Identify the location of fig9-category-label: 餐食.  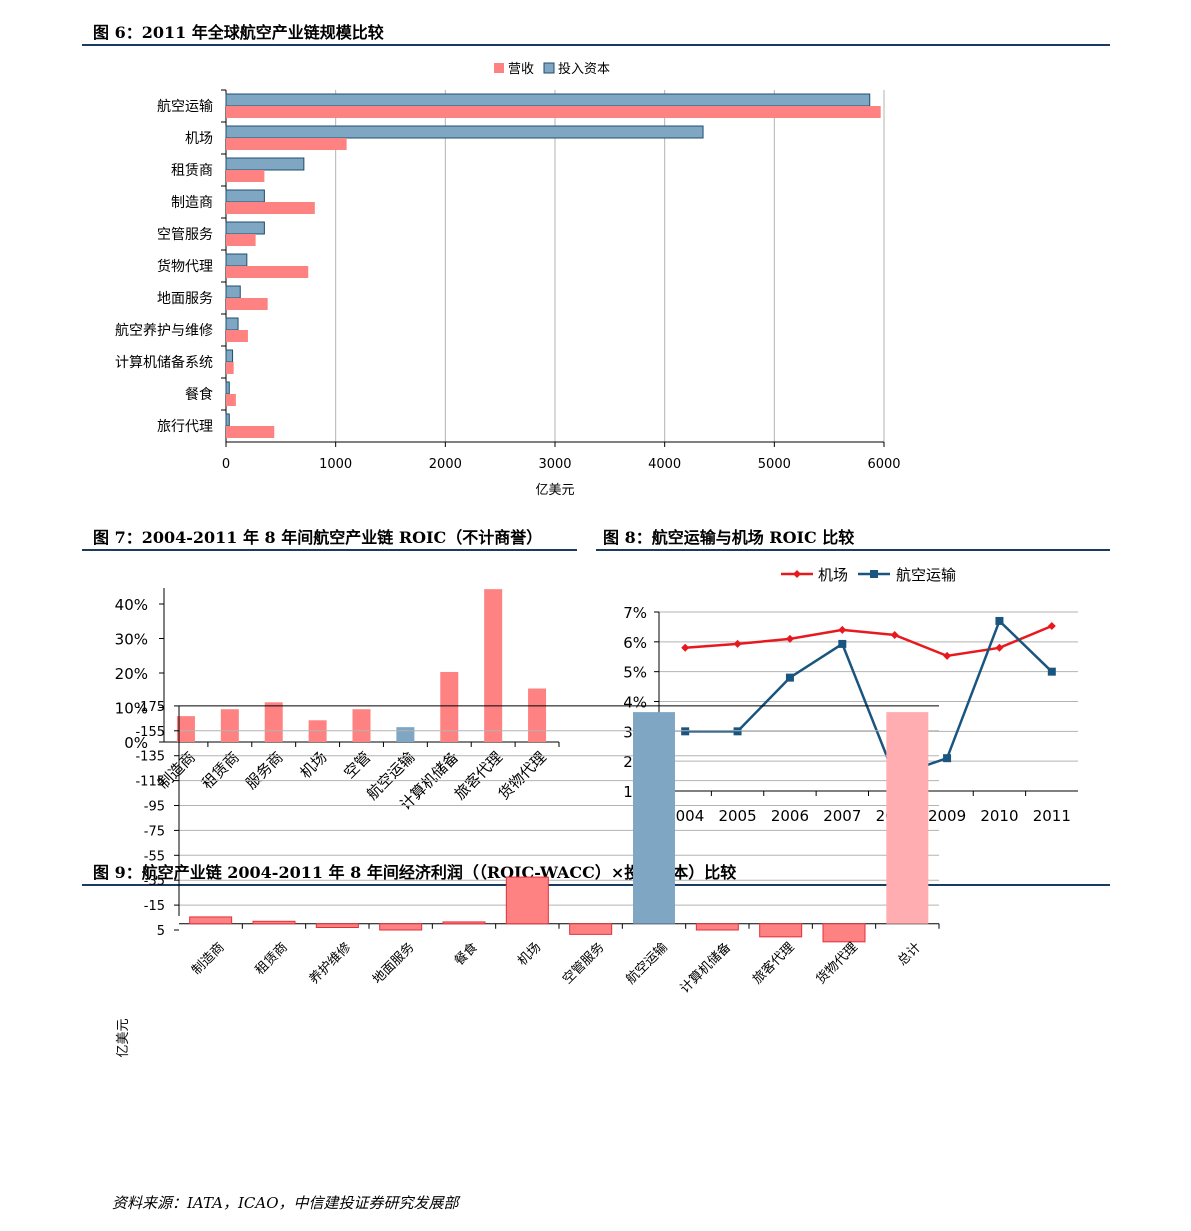
(466, 954).